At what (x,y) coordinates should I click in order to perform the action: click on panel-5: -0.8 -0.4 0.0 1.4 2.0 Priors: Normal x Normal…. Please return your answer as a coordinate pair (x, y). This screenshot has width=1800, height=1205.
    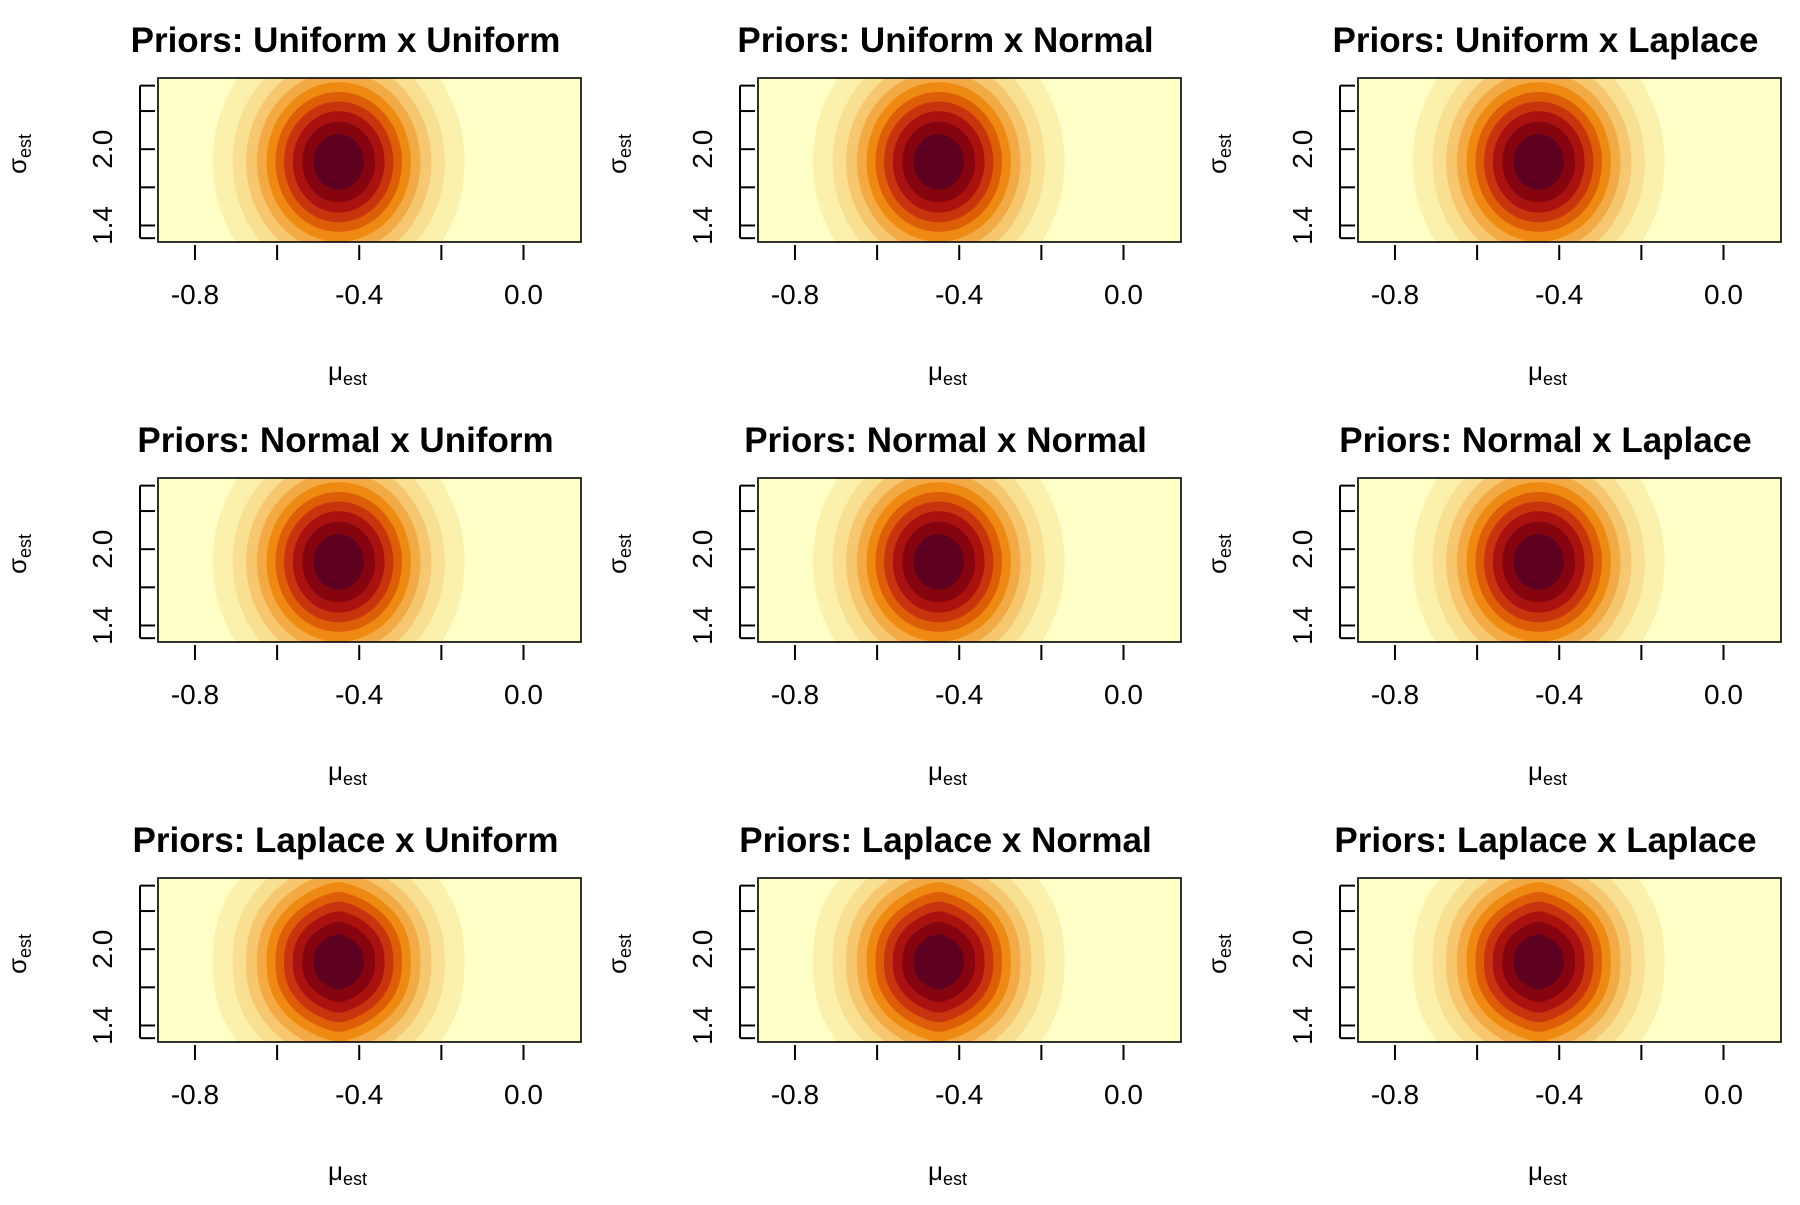
    Looking at the image, I should click on (892, 605).